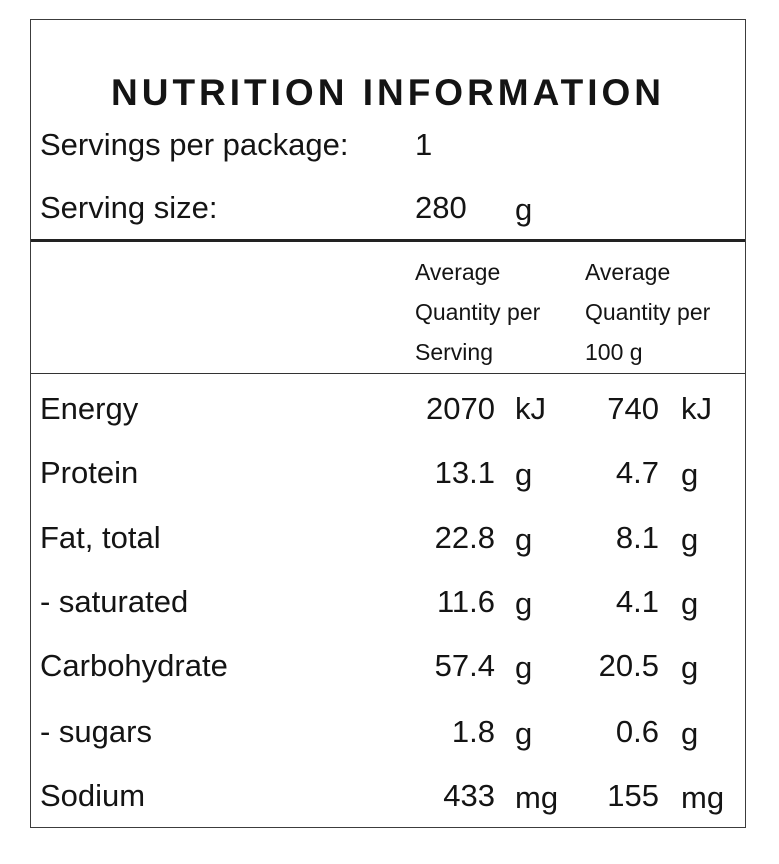  What do you see at coordinates (473, 731) in the screenshot?
I see `per-serving-value: 1.8` at bounding box center [473, 731].